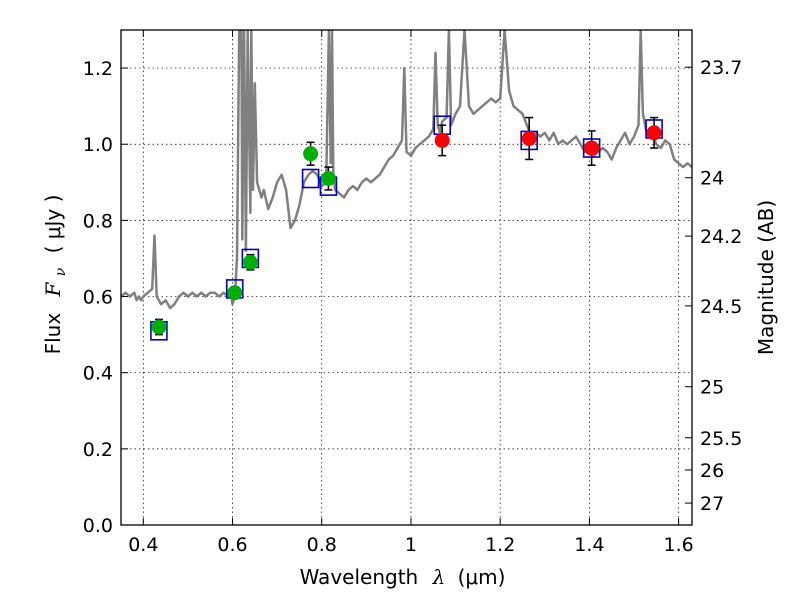 The height and width of the screenshot is (600, 800). Describe the element at coordinates (98, 526) in the screenshot. I see `y-tick-label: 0.0` at that location.